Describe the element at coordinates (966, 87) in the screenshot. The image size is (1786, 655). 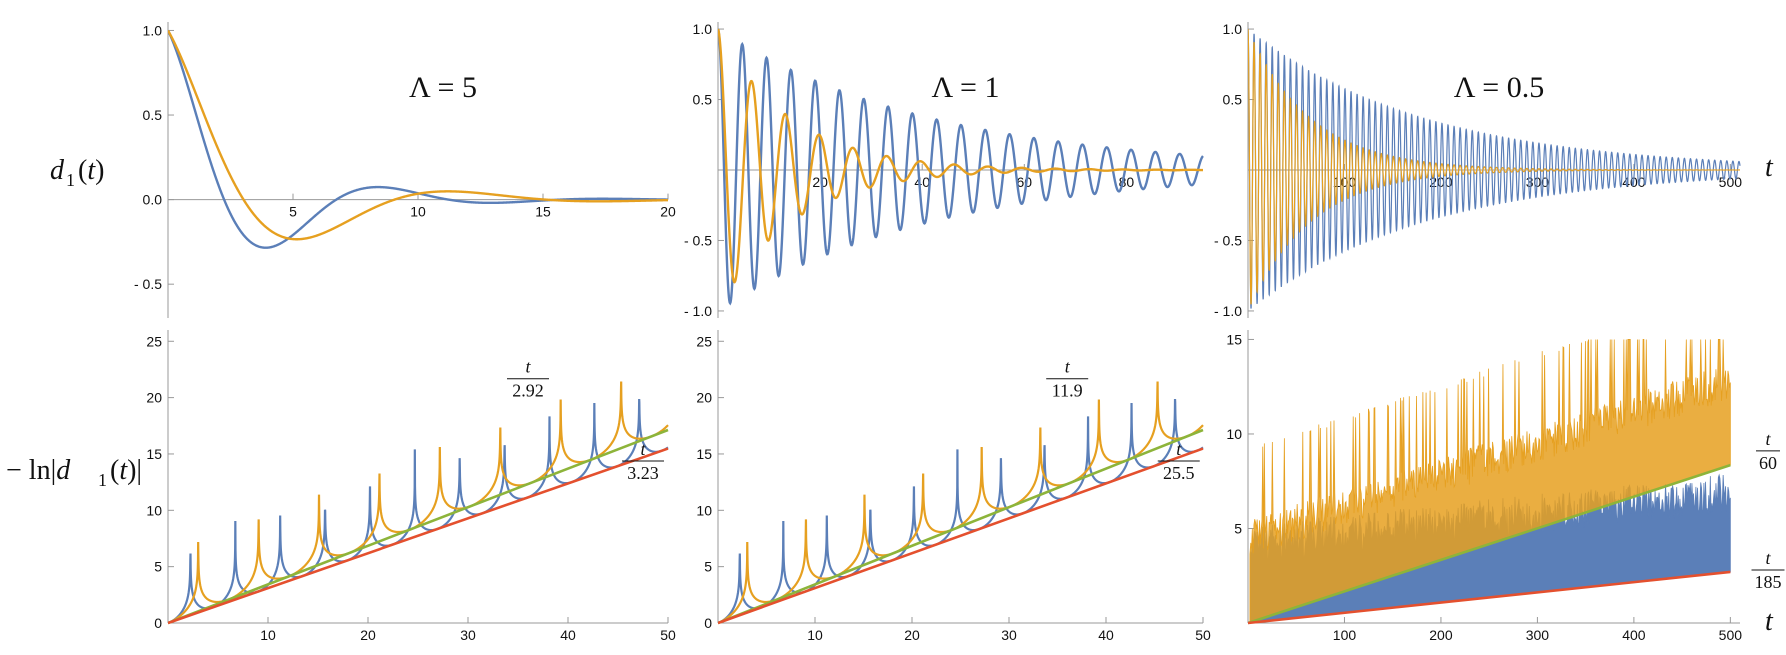
I see `panel-title: Λ = 1` at that location.